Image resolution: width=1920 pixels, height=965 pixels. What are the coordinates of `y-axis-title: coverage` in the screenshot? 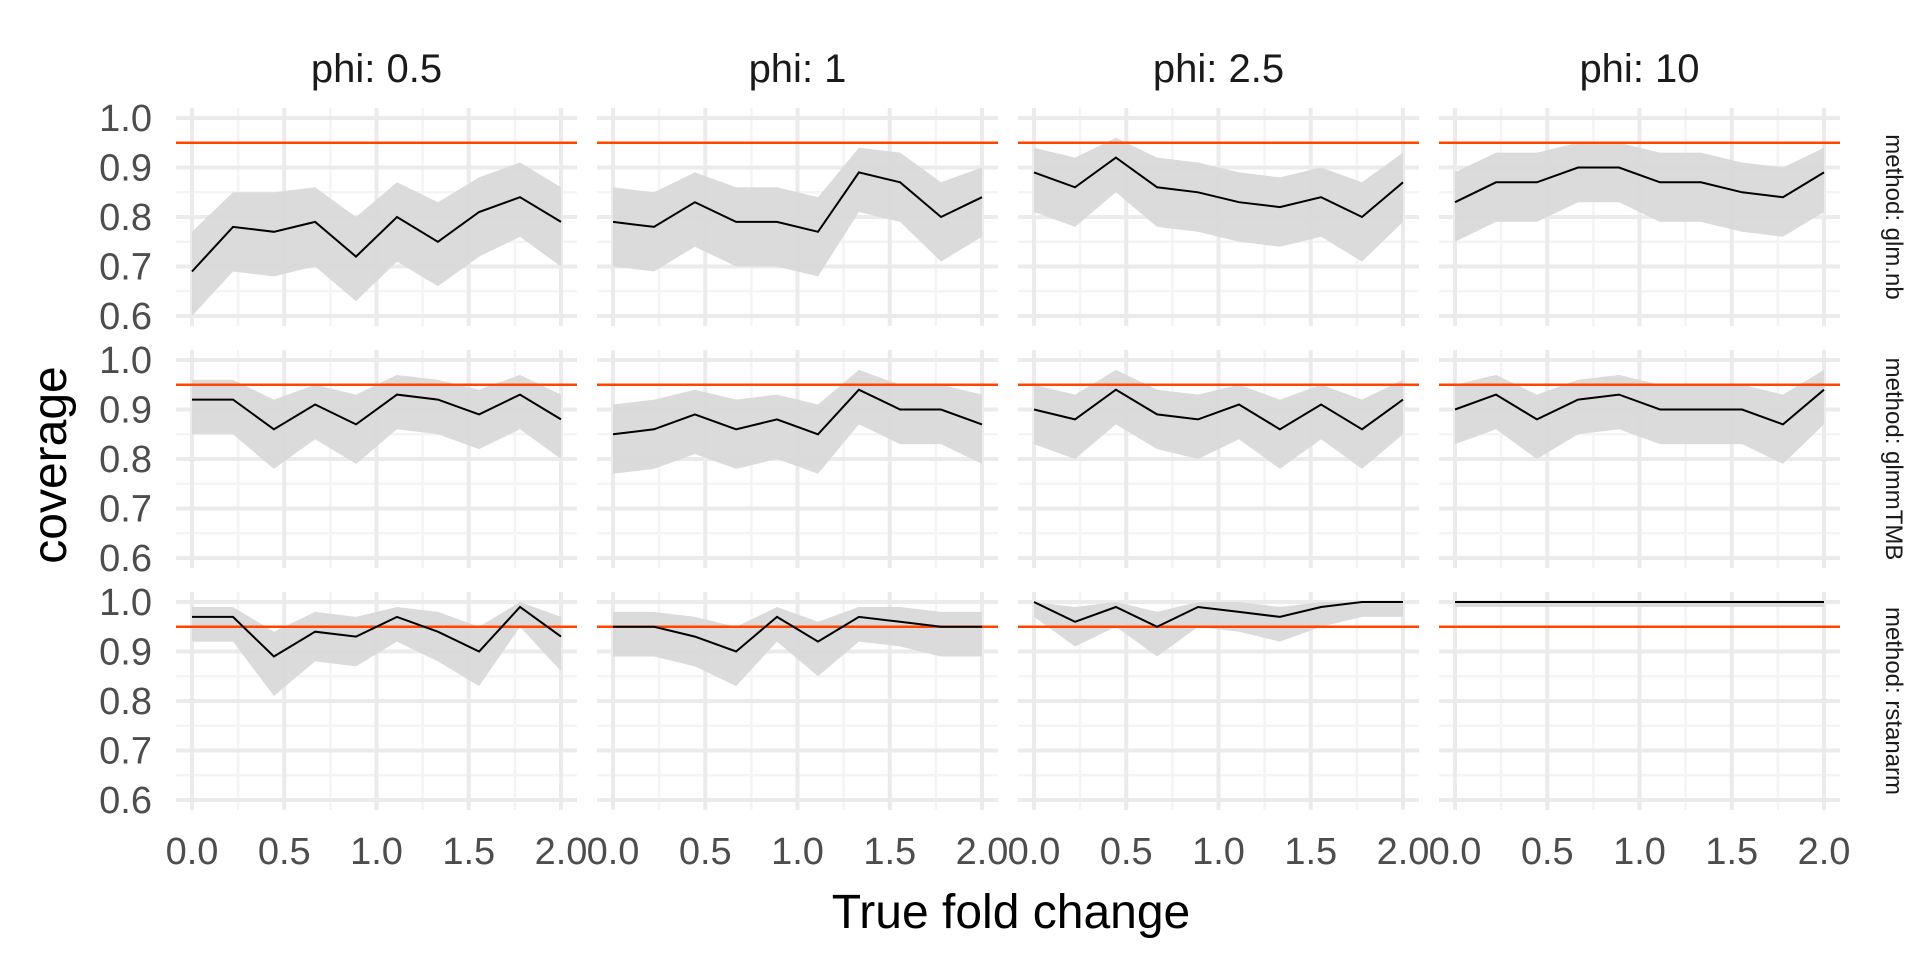 It's located at (50, 464).